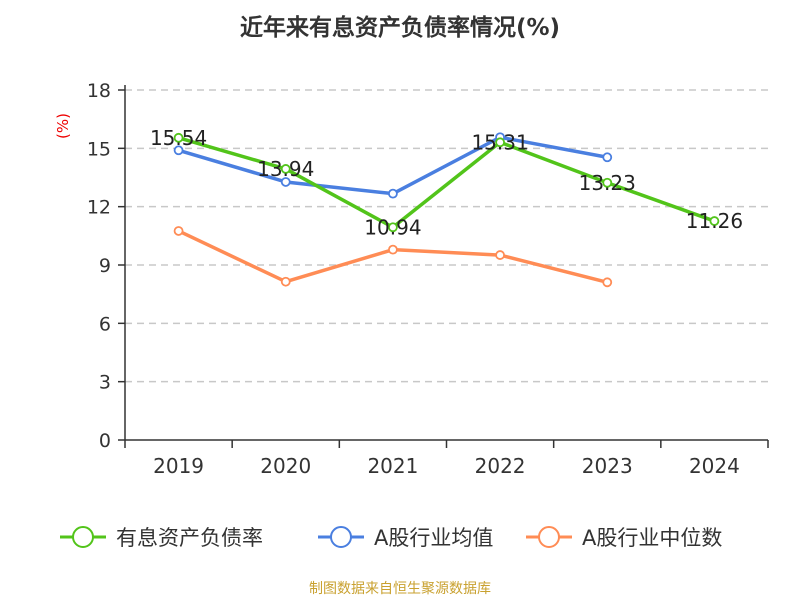 The width and height of the screenshot is (800, 600). What do you see at coordinates (63, 126) in the screenshot?
I see `y-axis-label: (%)` at bounding box center [63, 126].